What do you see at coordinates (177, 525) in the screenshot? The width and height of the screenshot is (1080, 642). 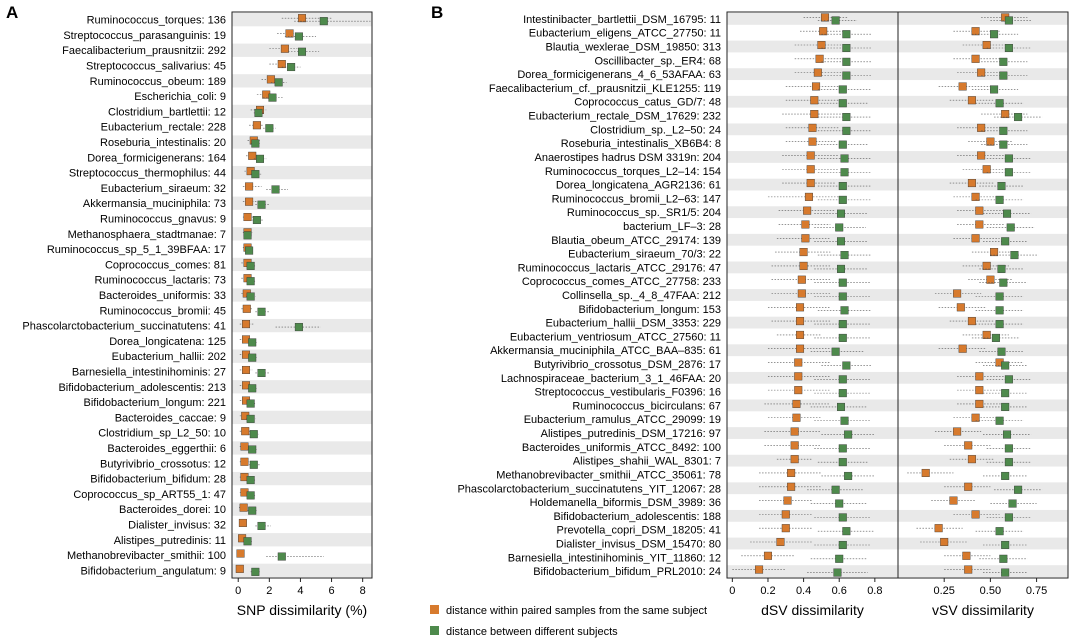 I see `panel-a-category-label: Dialister_invisus: 32` at bounding box center [177, 525].